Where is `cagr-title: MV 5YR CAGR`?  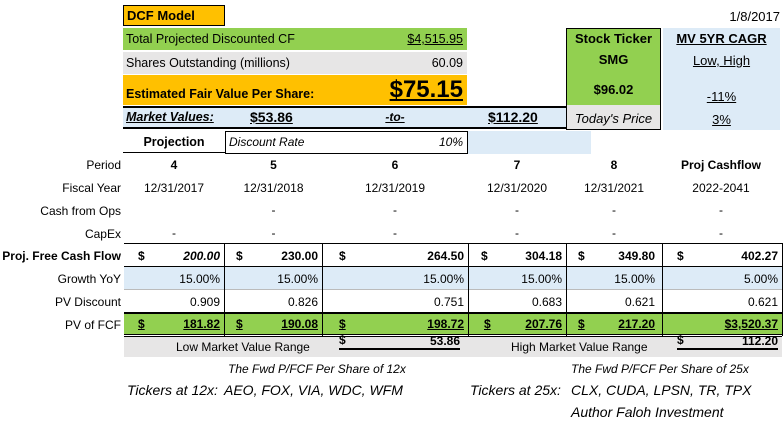 cagr-title: MV 5YR CAGR is located at coordinates (721, 38).